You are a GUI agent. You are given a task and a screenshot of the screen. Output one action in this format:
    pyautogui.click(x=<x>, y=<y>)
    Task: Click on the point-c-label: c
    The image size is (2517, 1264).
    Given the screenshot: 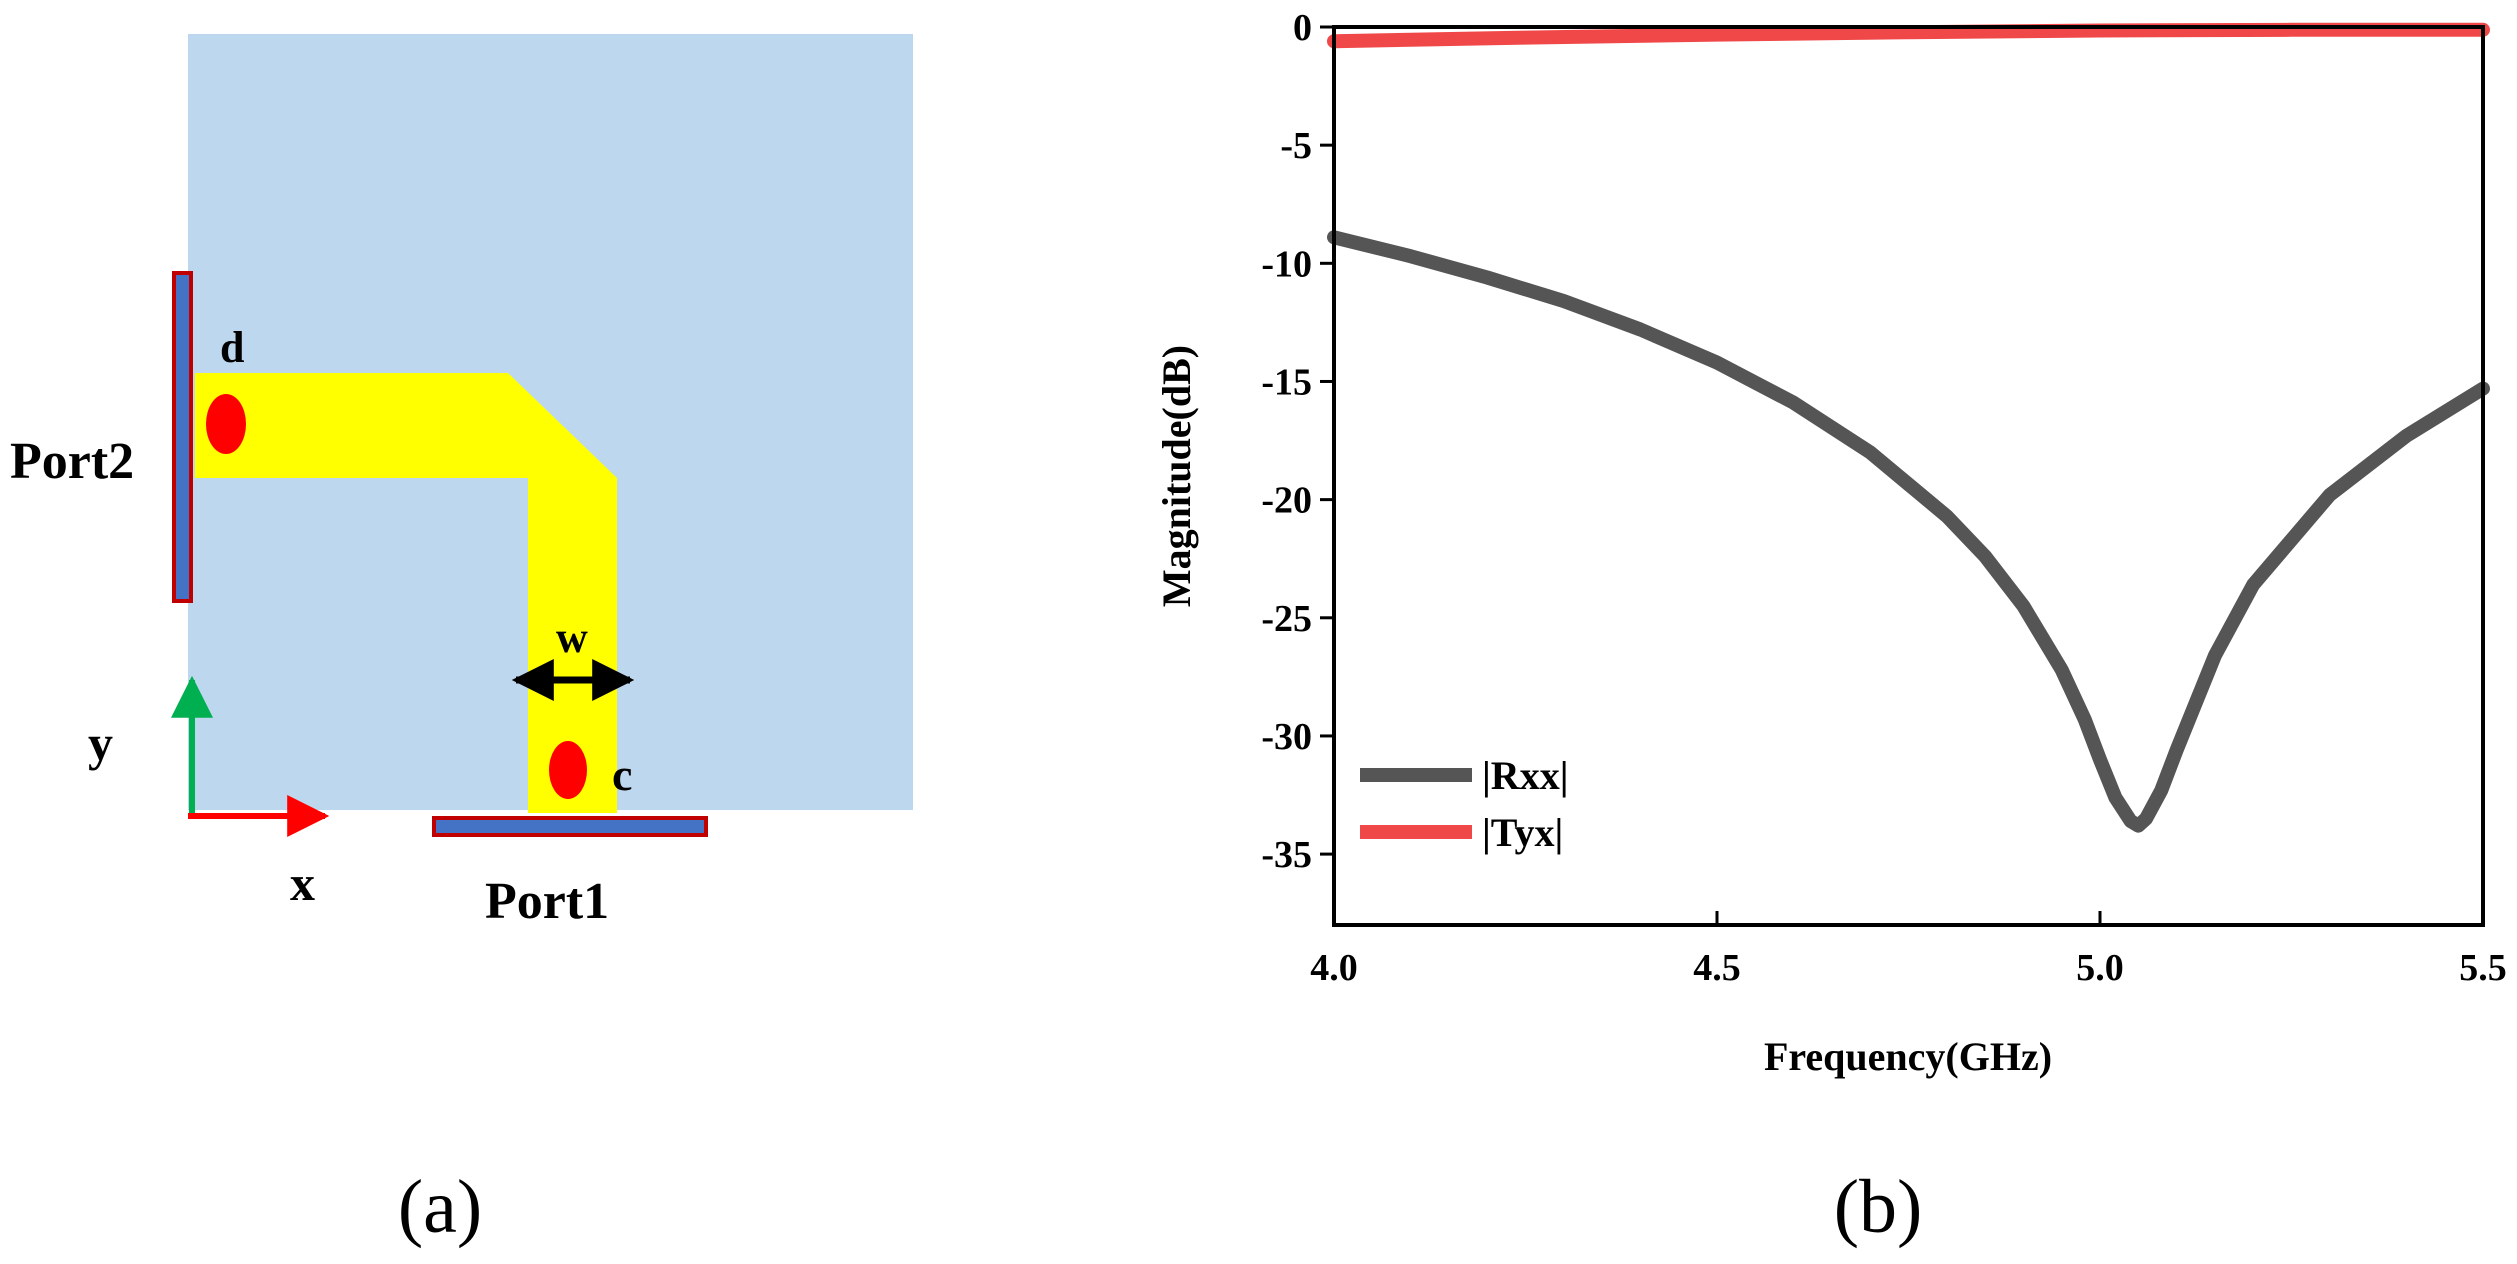 What is the action you would take?
    pyautogui.click(x=622, y=774)
    